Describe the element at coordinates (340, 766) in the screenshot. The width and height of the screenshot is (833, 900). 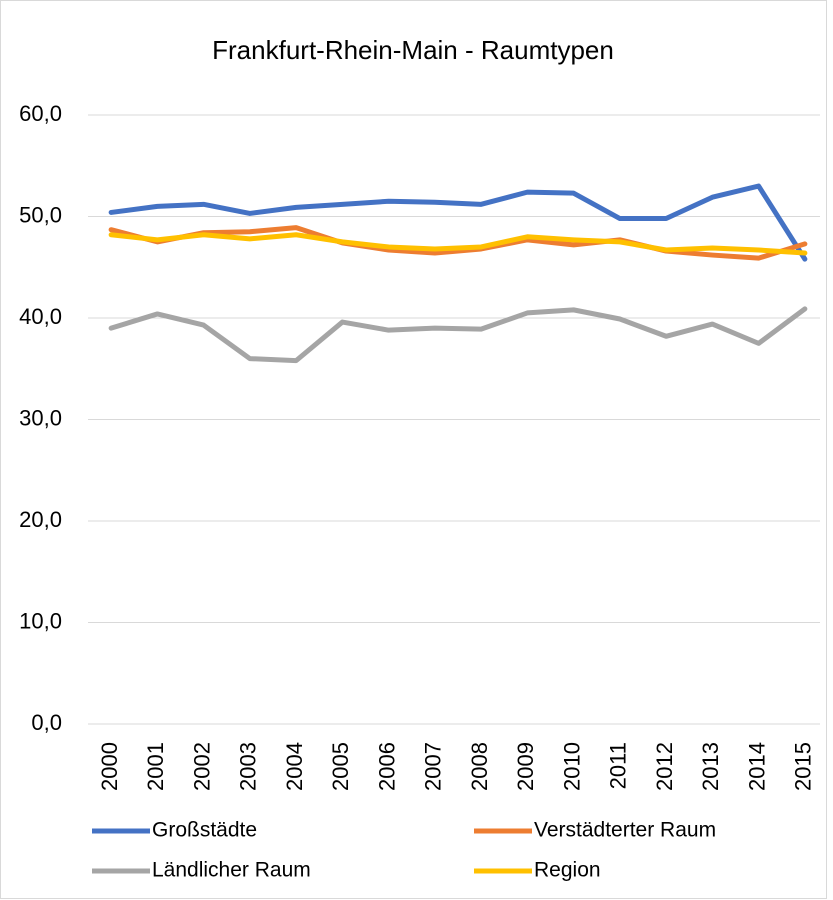
I see `x-tick-label: 2005` at that location.